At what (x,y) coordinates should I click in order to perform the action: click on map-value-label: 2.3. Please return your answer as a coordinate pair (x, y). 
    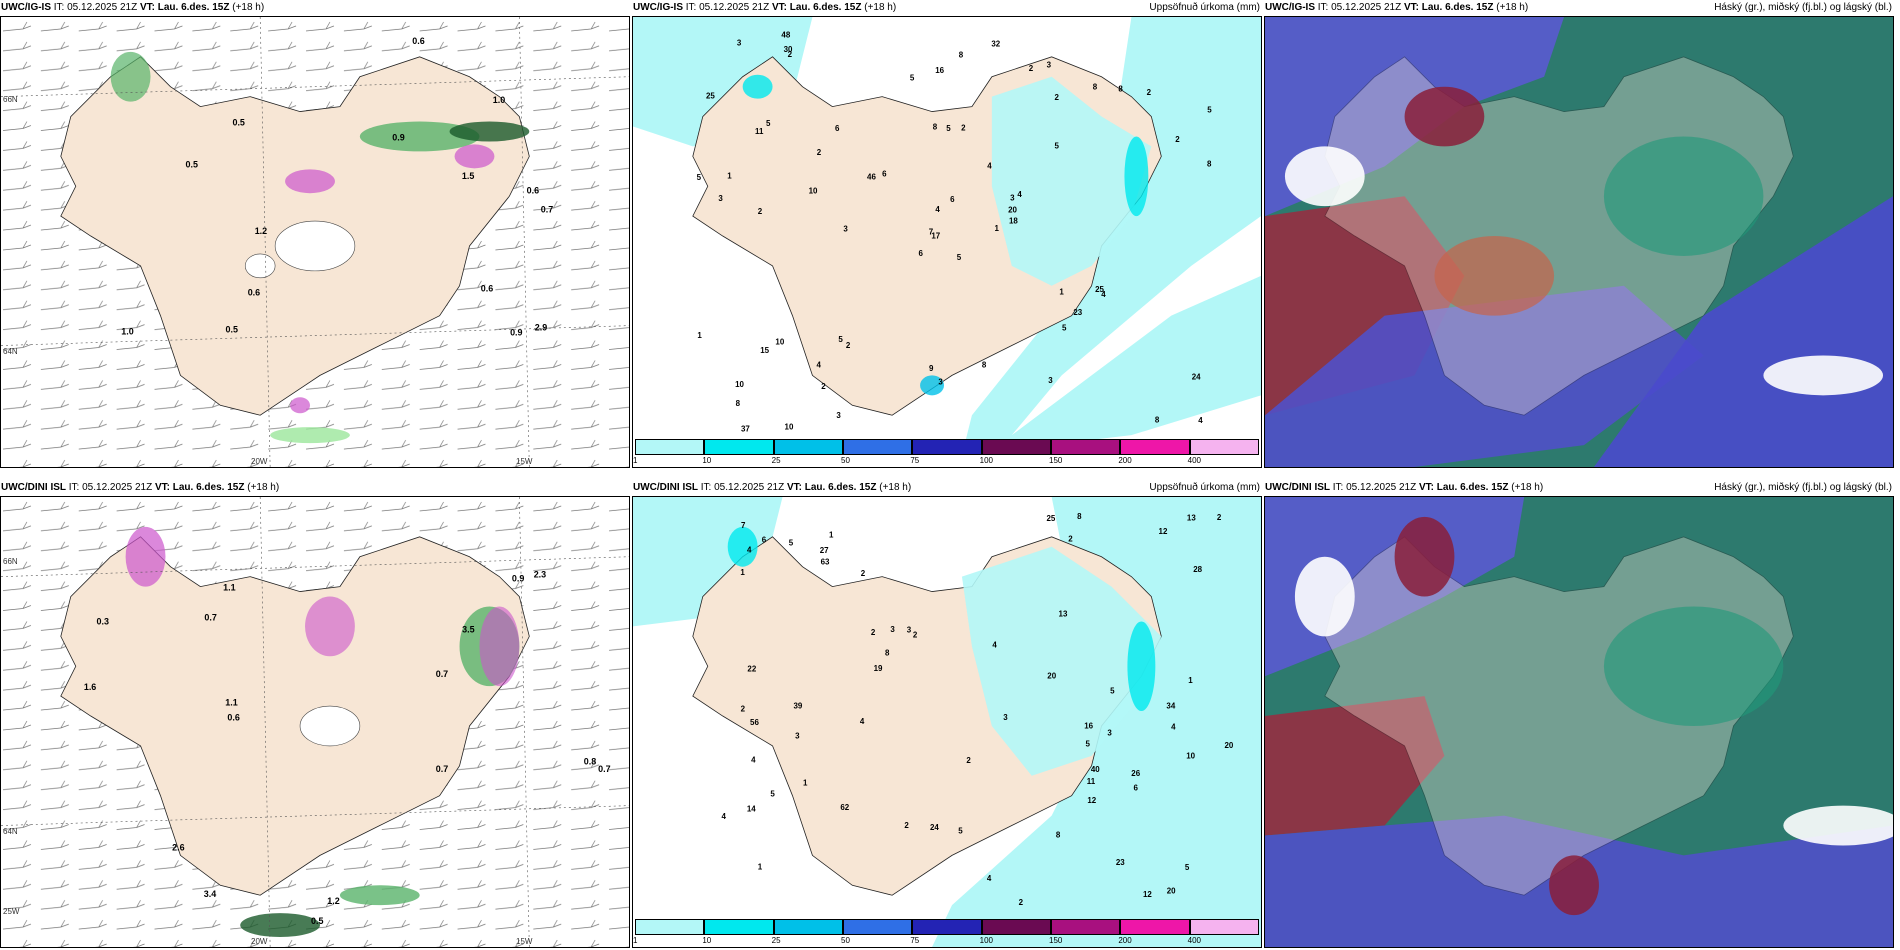
    Looking at the image, I should click on (540, 575).